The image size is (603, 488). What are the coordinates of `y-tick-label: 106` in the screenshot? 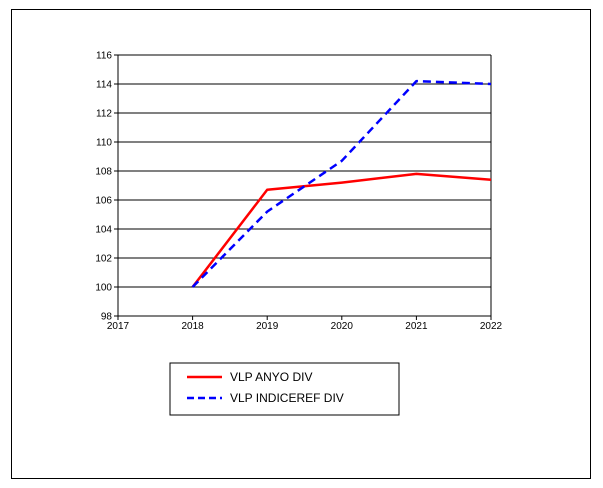 It's located at (103, 201).